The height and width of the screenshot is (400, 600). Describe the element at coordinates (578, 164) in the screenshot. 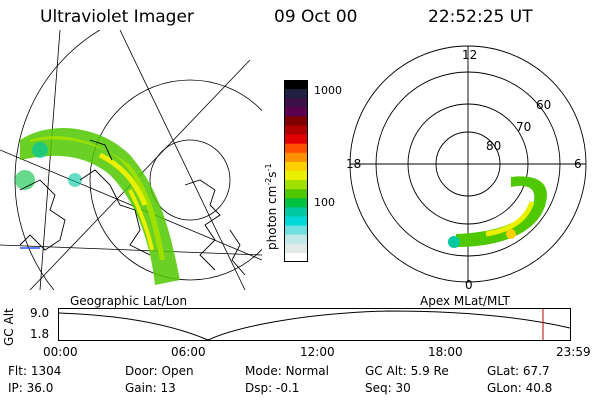

I see `mlt-label-6: 6` at that location.